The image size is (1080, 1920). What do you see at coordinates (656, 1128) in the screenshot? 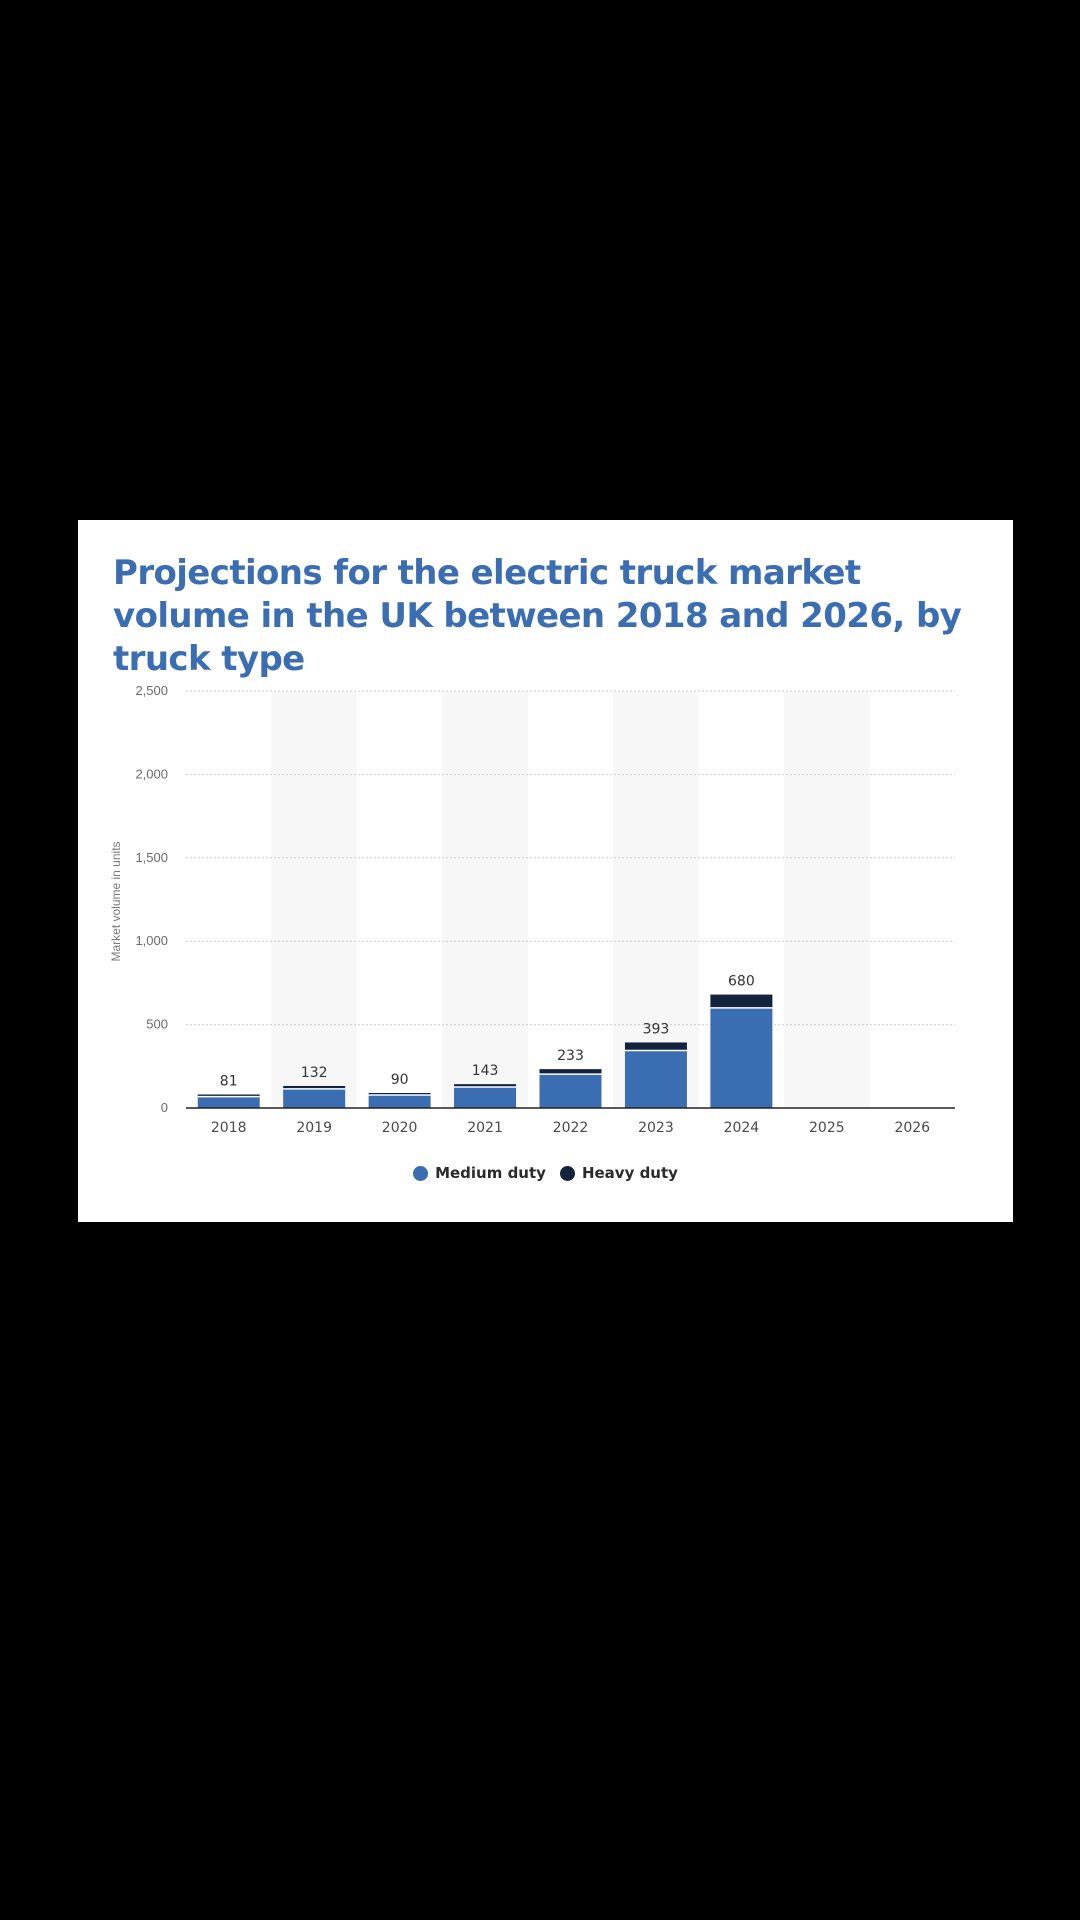
I see `x-tick-label: 2023` at bounding box center [656, 1128].